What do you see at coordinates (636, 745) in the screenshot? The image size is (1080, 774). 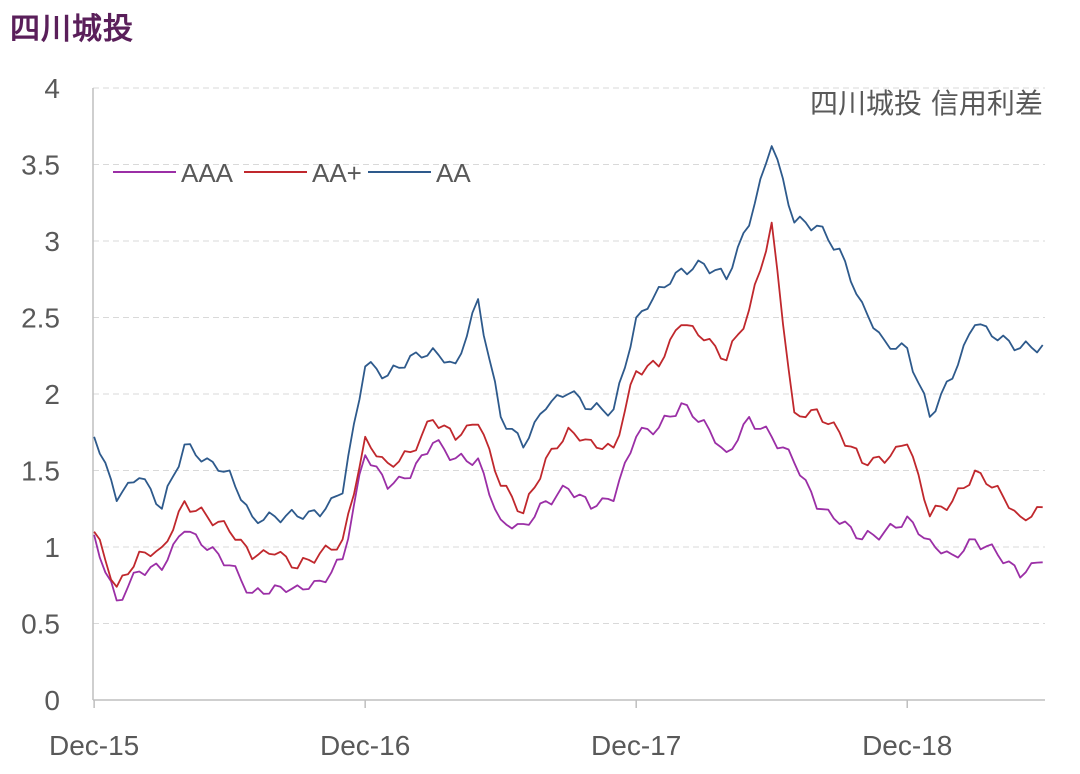 I see `x-tick-label: Dec-17` at bounding box center [636, 745].